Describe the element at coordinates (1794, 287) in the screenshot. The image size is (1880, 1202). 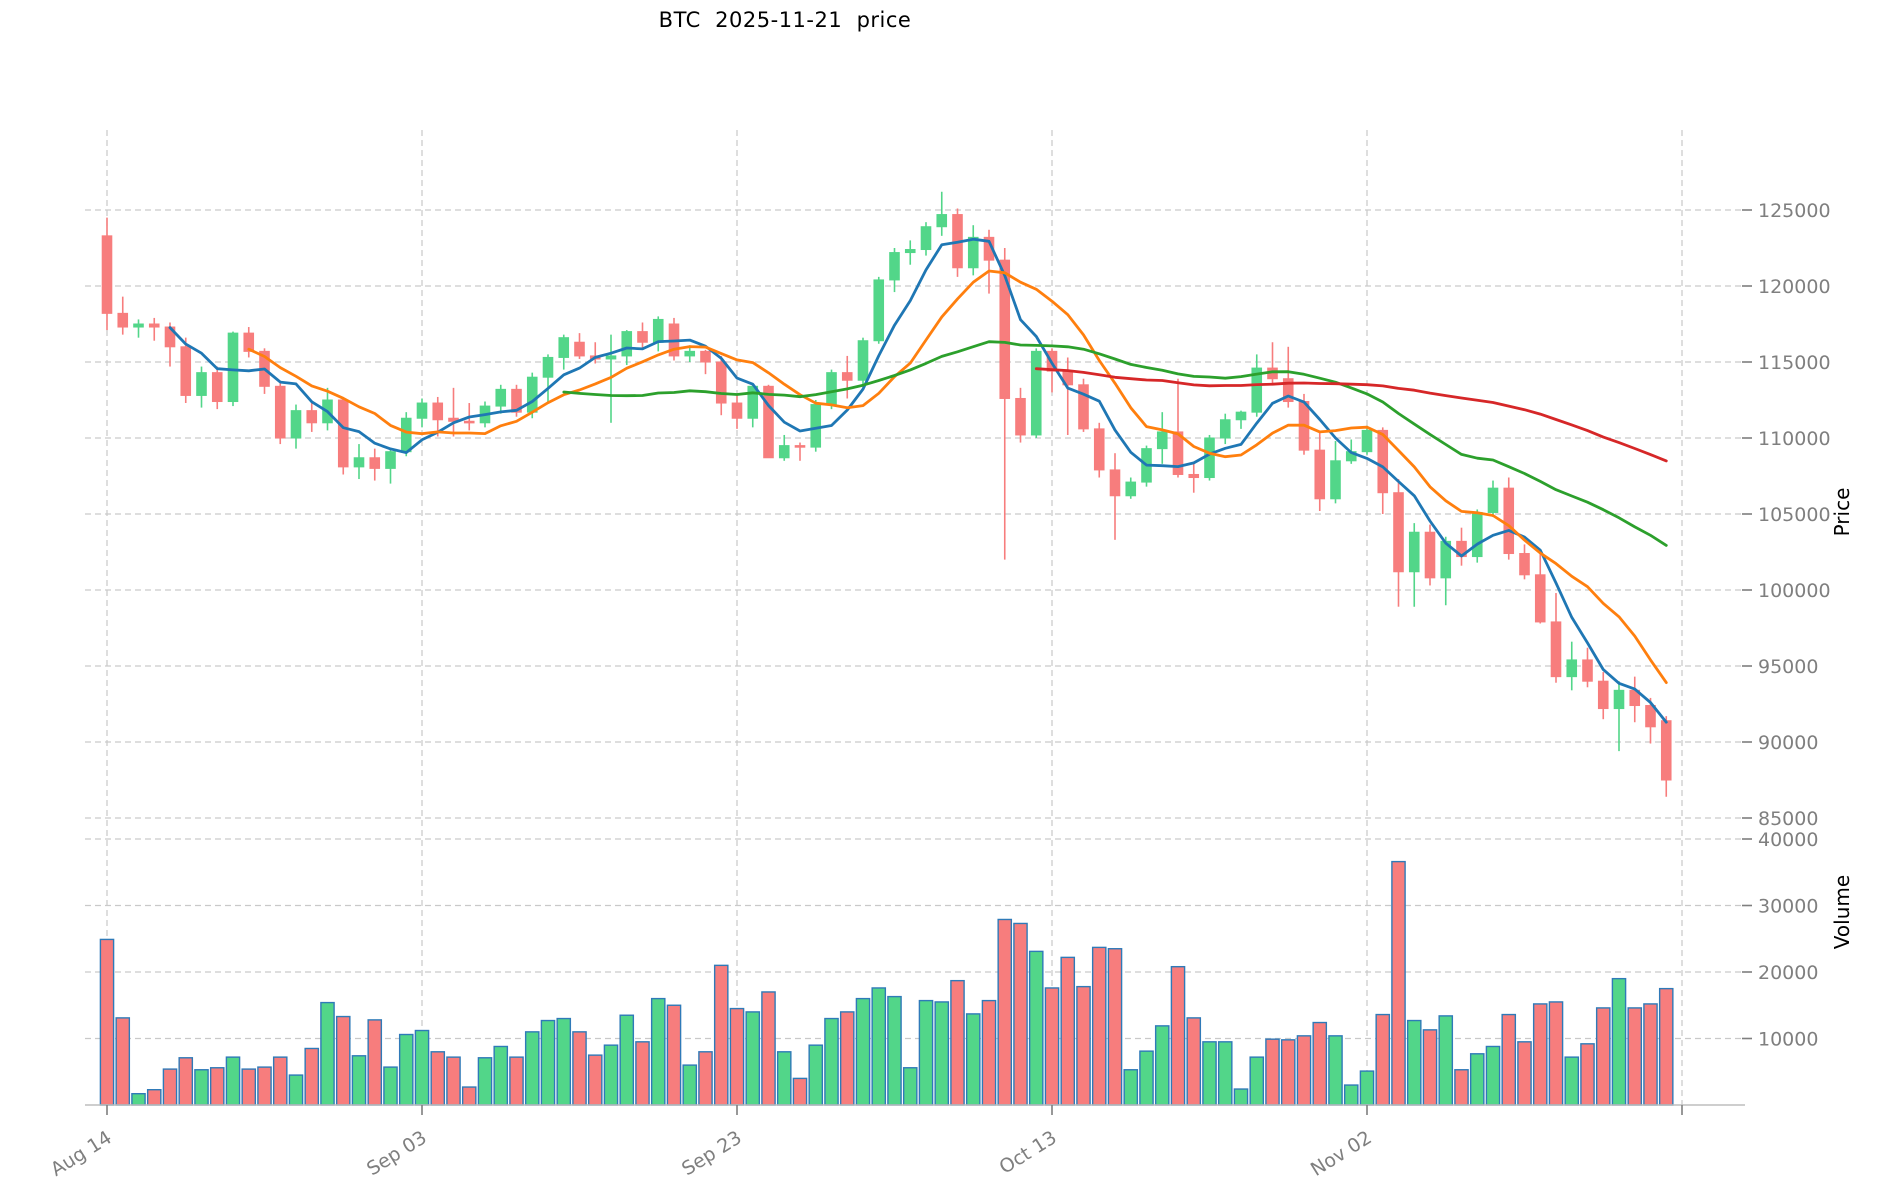
I see `price-tick-label: 120000` at that location.